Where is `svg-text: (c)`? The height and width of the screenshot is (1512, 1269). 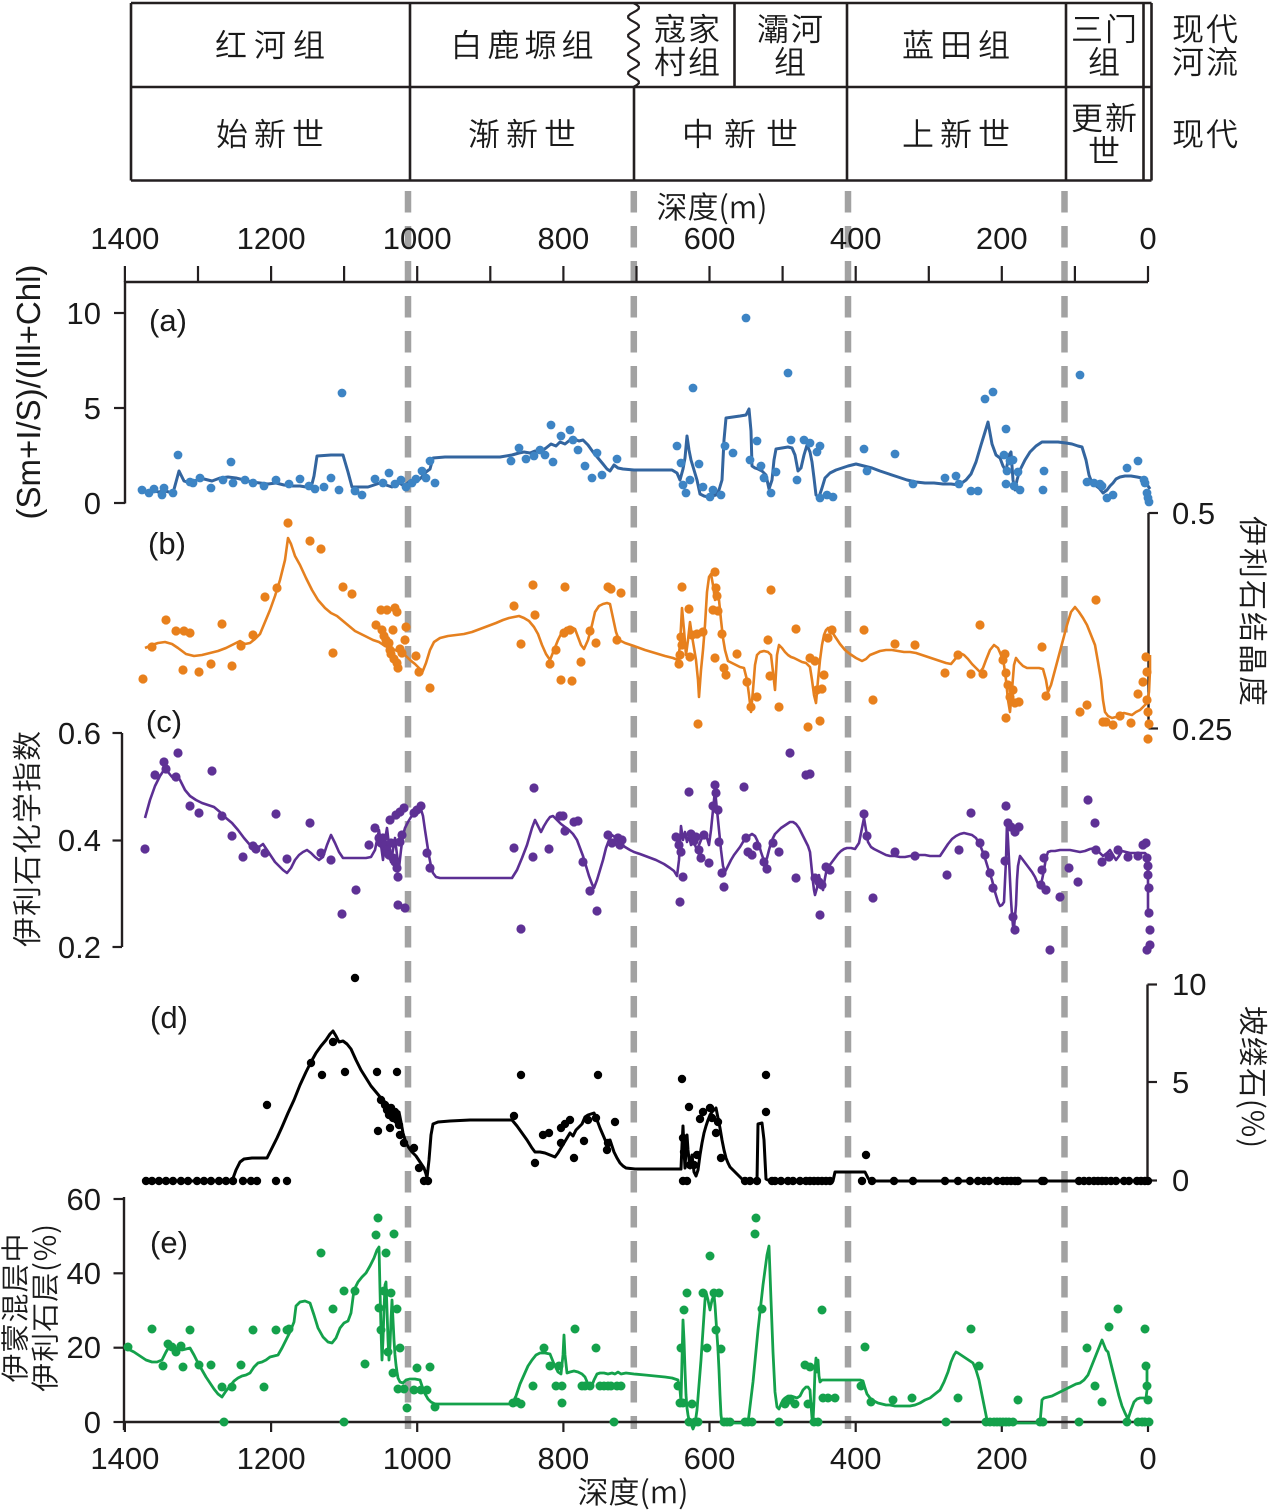
svg-text: (c) is located at coordinates (164, 721).